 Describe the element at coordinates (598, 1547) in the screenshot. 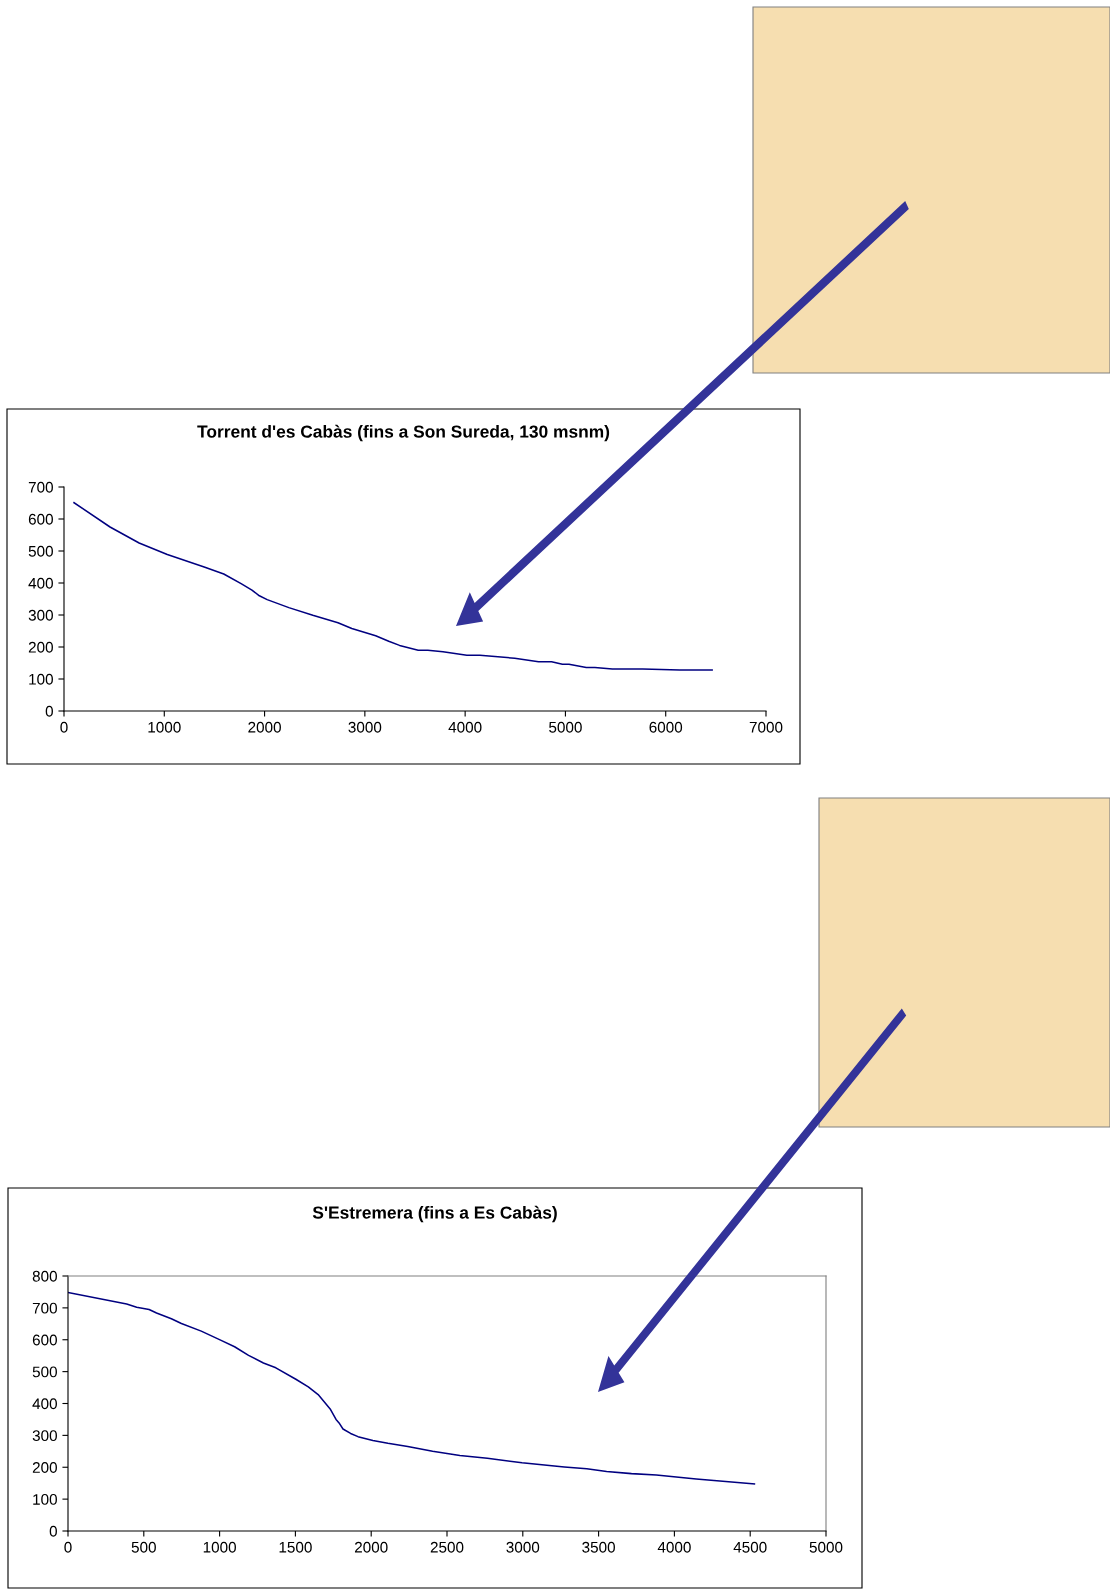

I see `x-tick-label: 3500` at that location.